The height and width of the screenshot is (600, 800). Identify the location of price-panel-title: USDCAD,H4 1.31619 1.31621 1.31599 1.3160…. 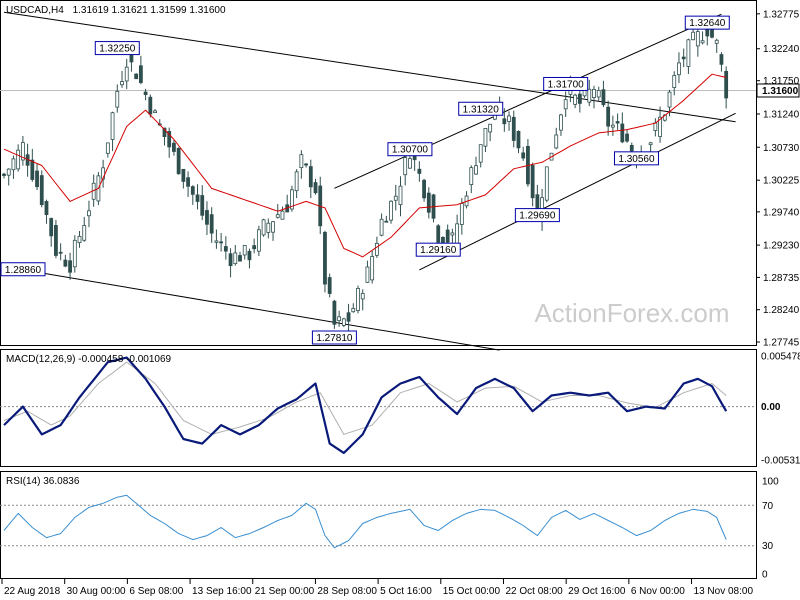
(116, 10).